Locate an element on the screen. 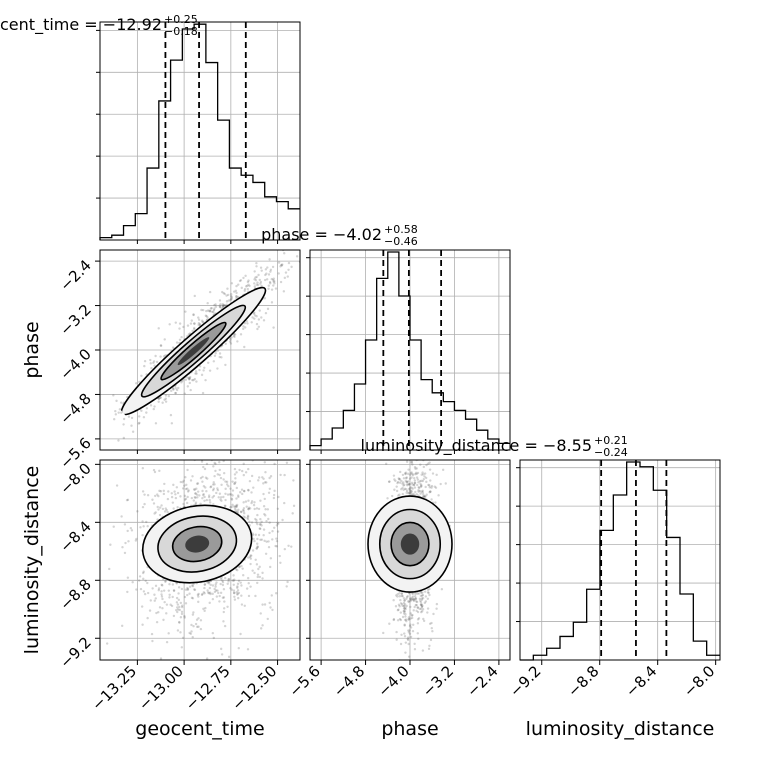 This screenshot has width=760, height=764. x-tick-label: −13.25 is located at coordinates (114, 688).